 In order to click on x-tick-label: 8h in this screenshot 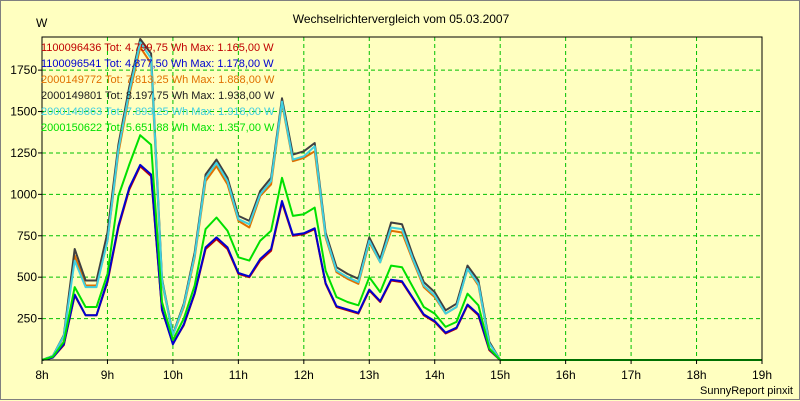, I will do `click(41, 375)`.